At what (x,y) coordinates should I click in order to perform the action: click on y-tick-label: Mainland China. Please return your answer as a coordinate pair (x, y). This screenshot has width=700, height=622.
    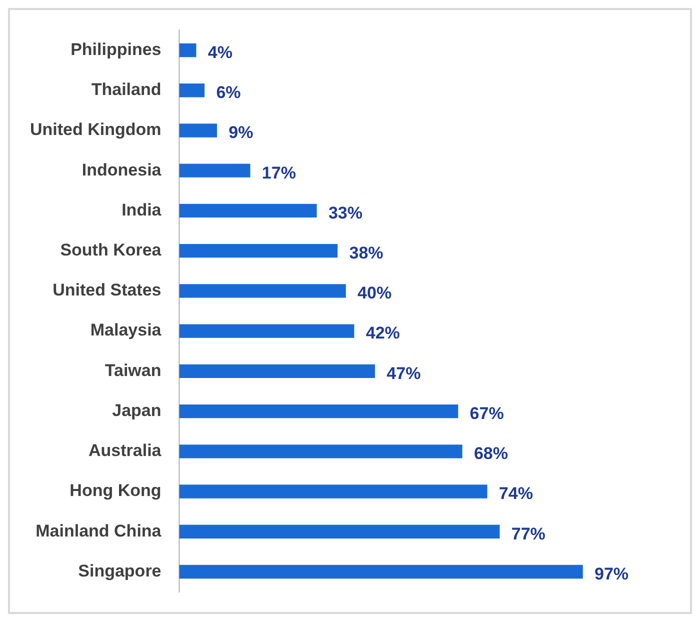
    Looking at the image, I should click on (99, 530).